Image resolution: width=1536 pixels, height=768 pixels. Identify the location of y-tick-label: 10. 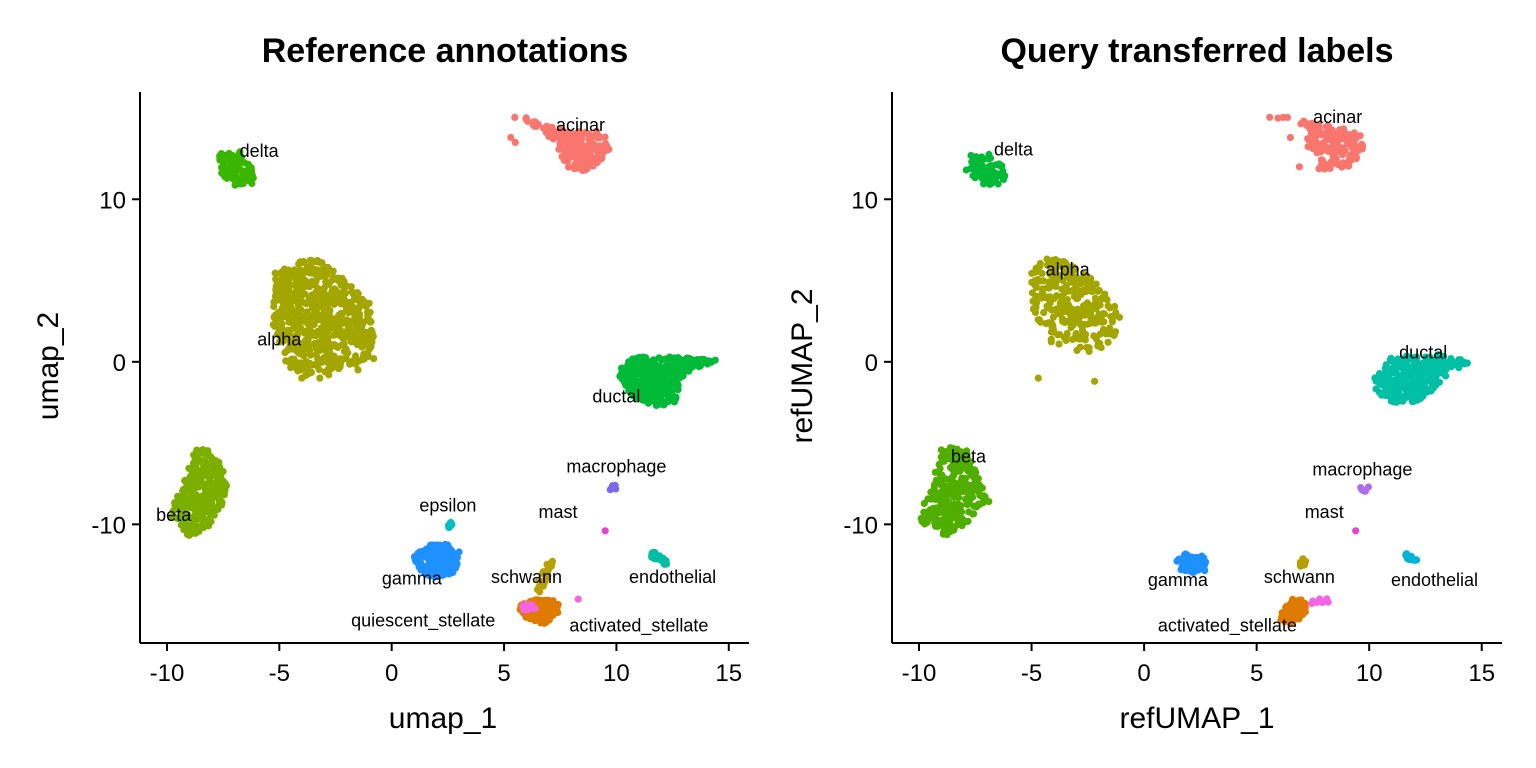
(112, 200).